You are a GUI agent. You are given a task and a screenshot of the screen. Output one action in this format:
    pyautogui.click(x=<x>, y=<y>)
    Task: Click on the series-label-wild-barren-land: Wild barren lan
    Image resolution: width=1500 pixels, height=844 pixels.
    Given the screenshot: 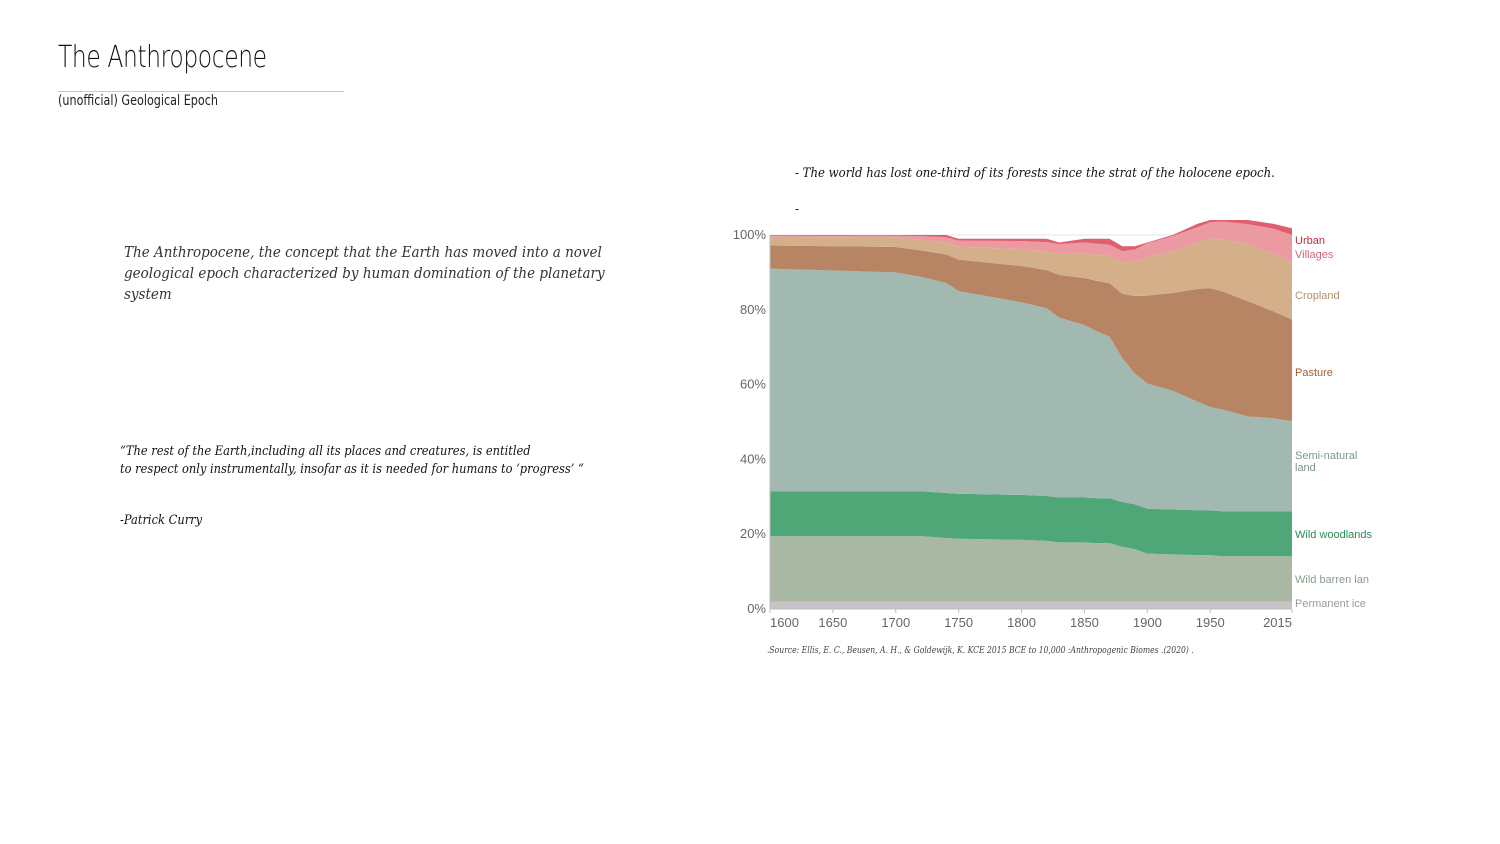 What is the action you would take?
    pyautogui.click(x=1332, y=580)
    